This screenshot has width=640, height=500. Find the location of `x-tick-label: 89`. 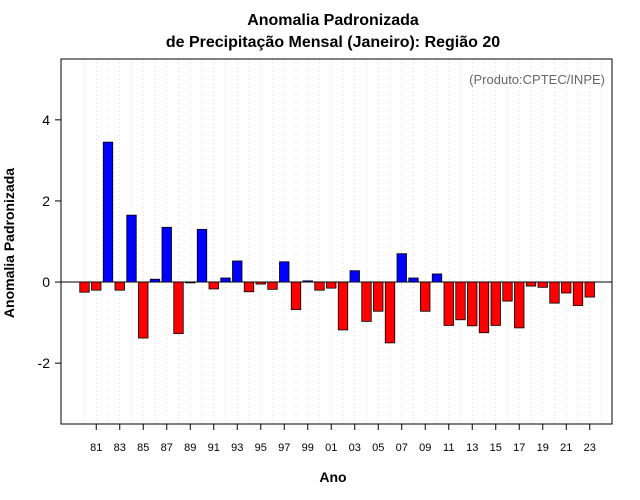

x-tick-label: 89 is located at coordinates (190, 448).